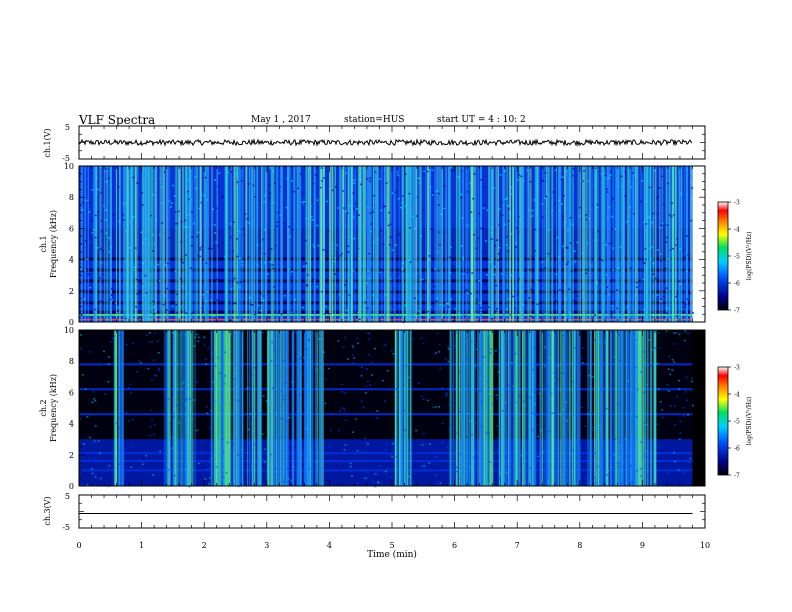 Image resolution: width=792 pixels, height=612 pixels. I want to click on spectrogram-band, so click(386, 414).